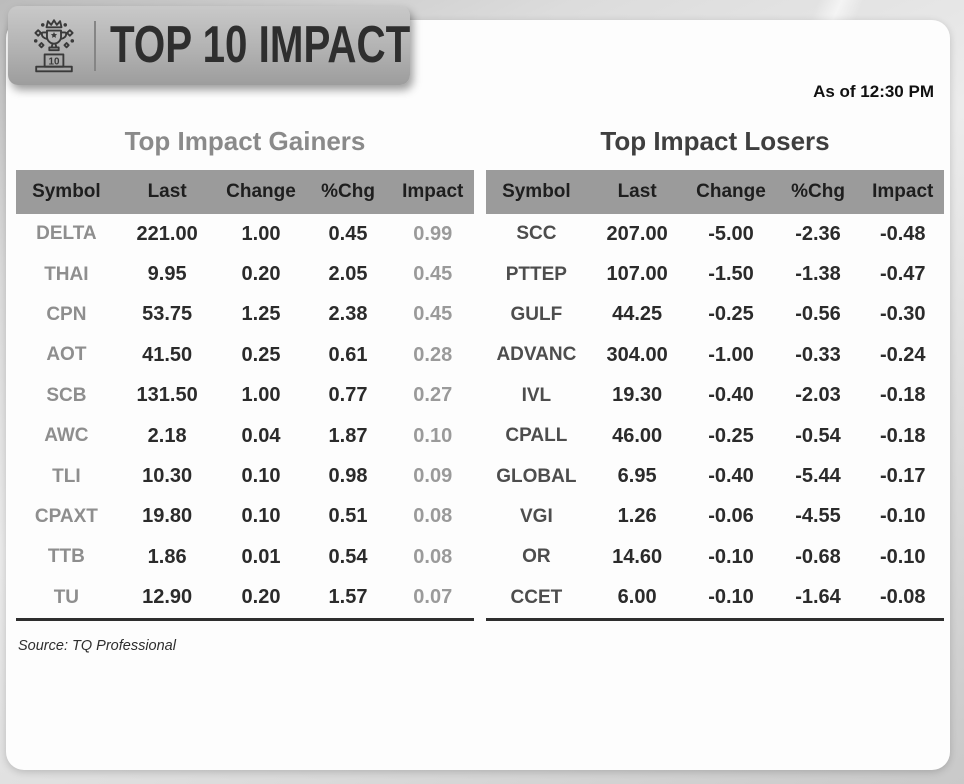 The image size is (964, 784). I want to click on gainers-col-pctchg: %Chg, so click(348, 191).